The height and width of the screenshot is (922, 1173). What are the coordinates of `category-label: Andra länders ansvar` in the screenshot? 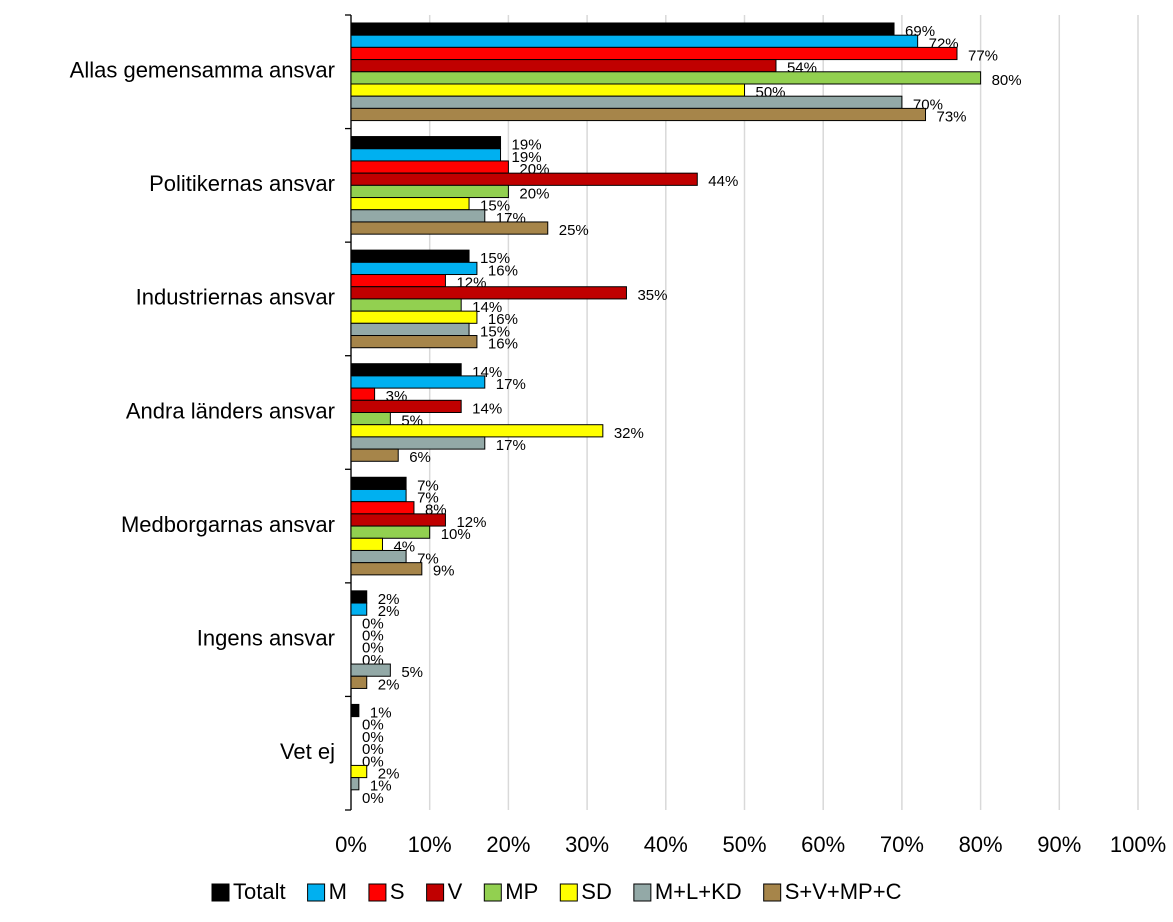 It's located at (230, 410).